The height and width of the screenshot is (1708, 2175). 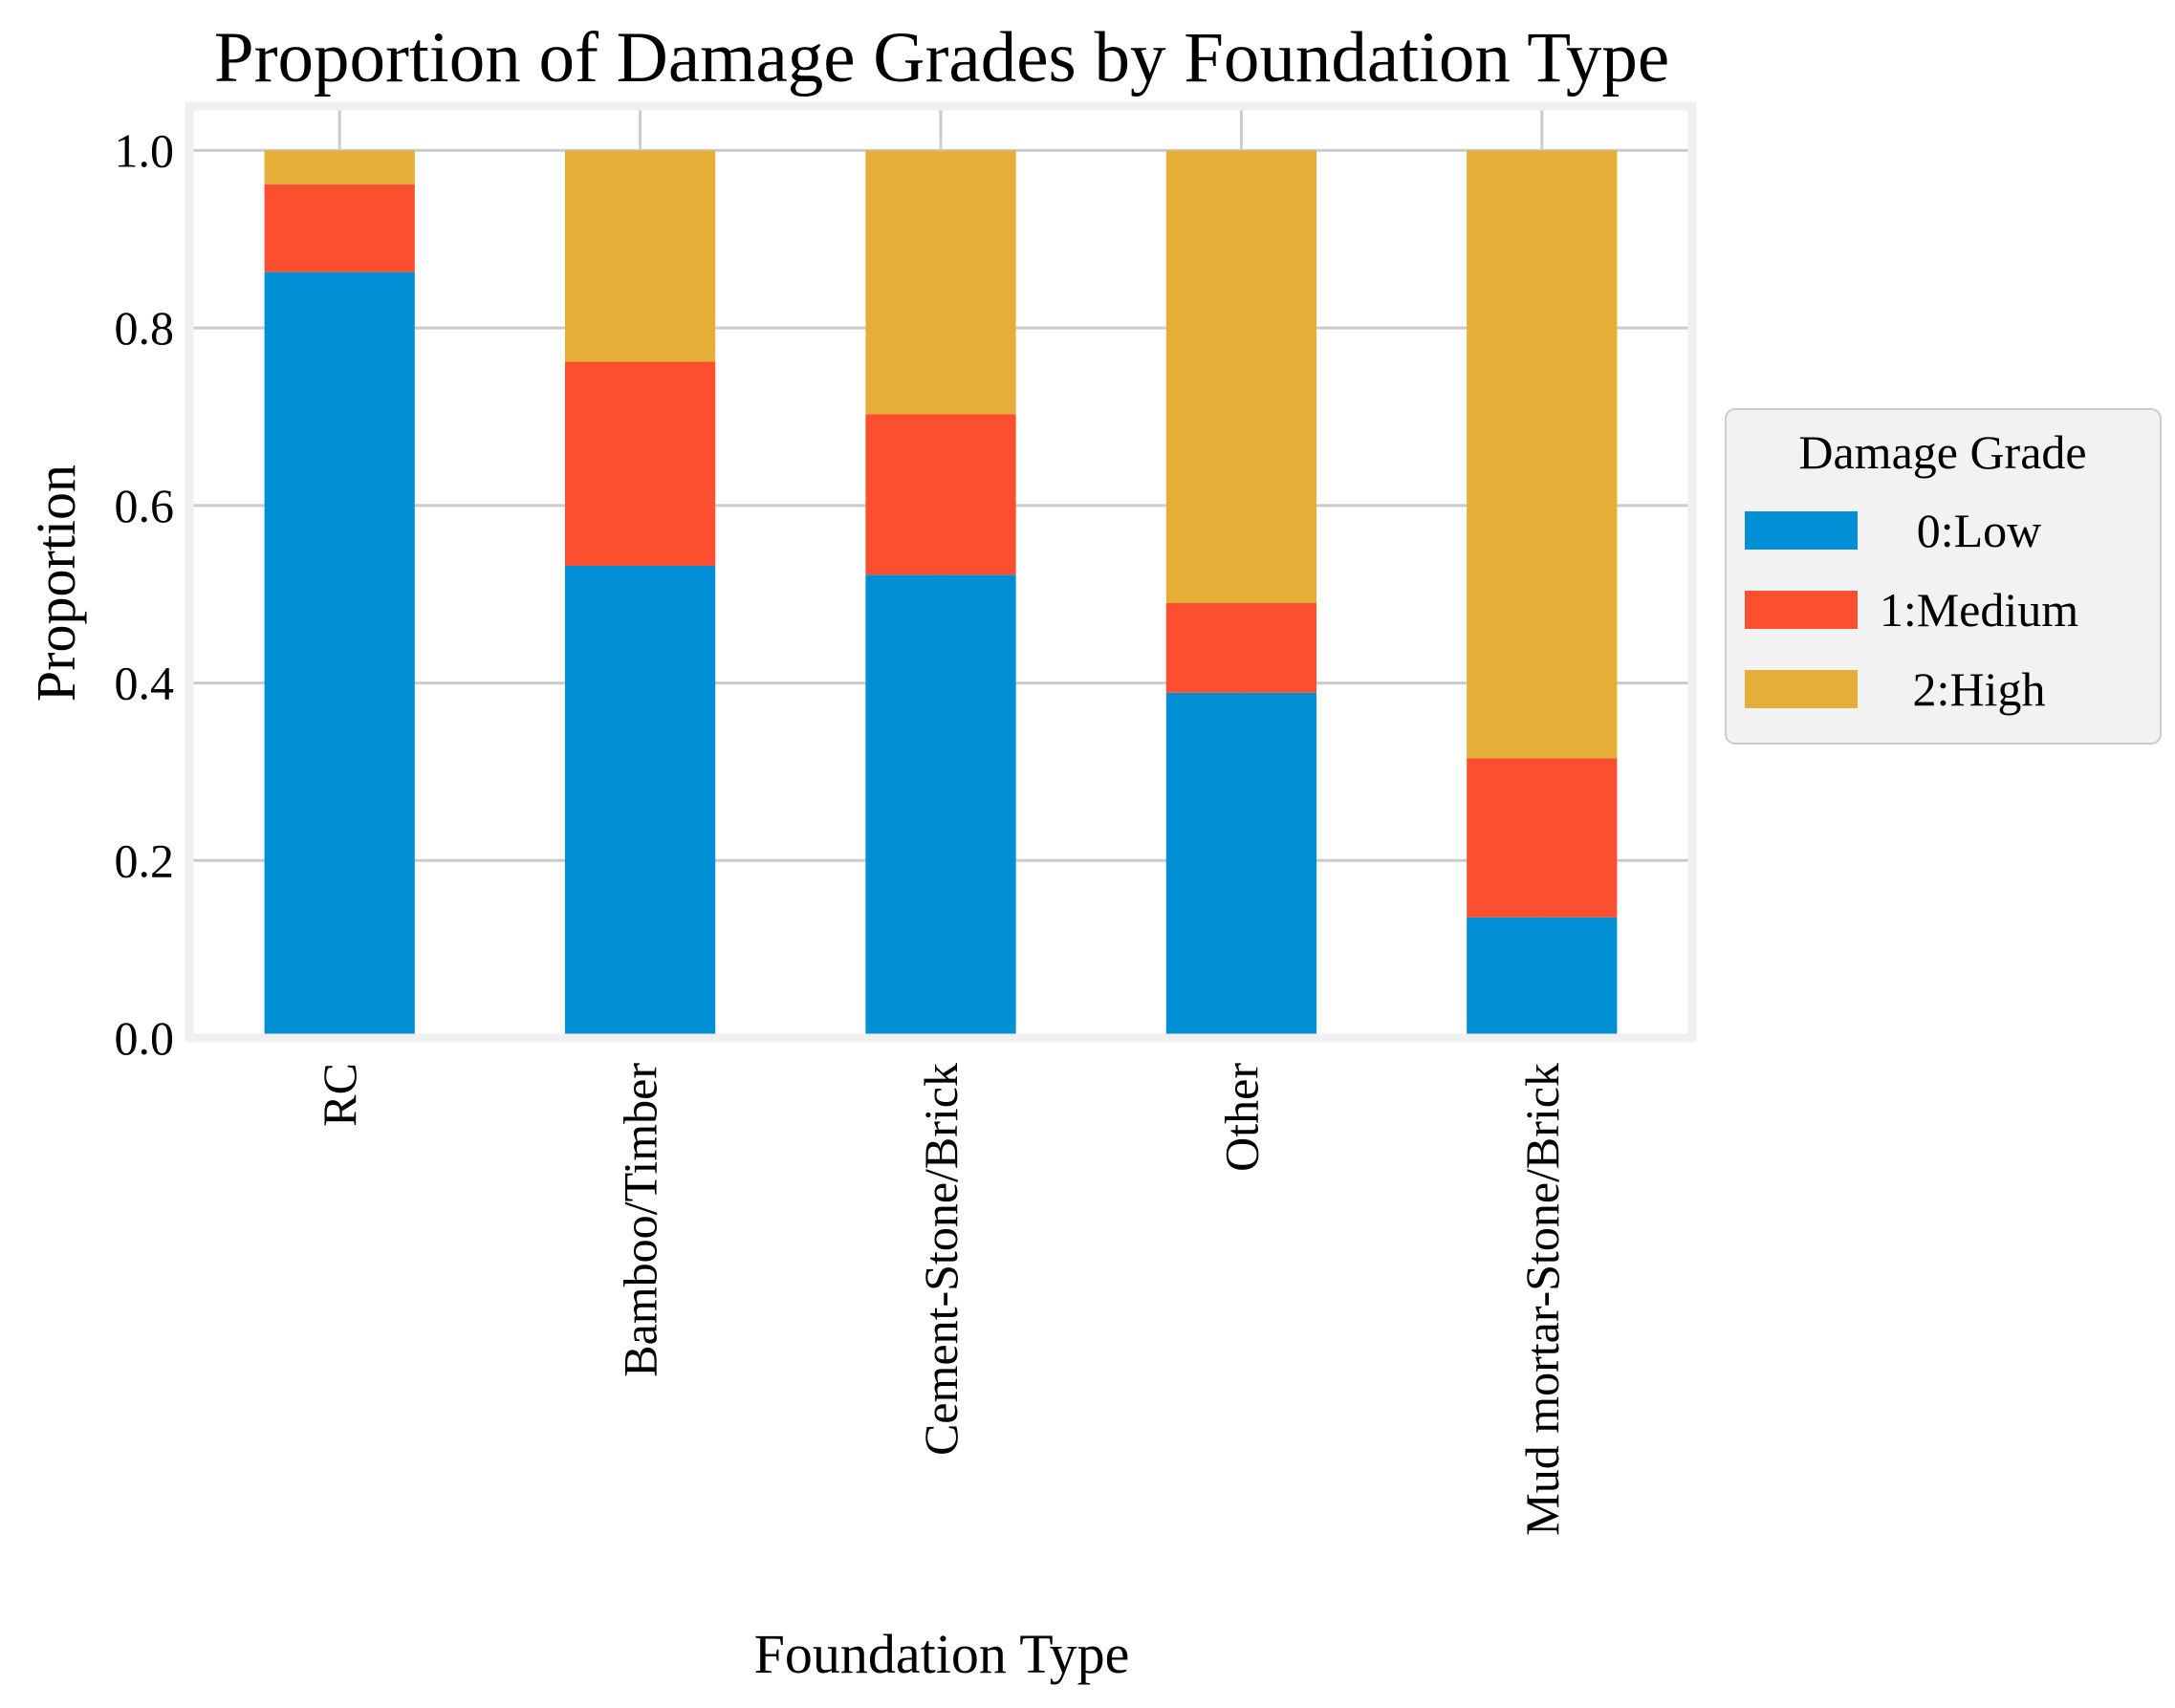 I want to click on x-tick-label: Bamboo/Timber, so click(x=640, y=1220).